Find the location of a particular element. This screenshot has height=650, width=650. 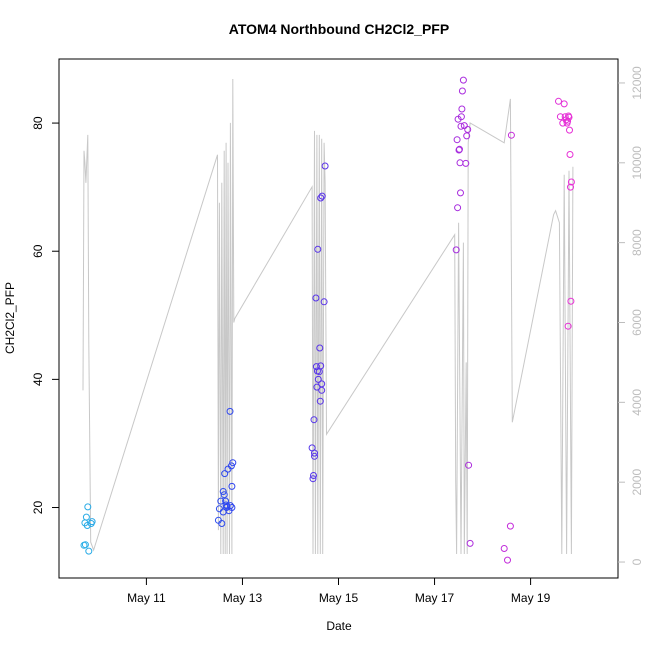

y-tick-label: 60 is located at coordinates (38, 251).